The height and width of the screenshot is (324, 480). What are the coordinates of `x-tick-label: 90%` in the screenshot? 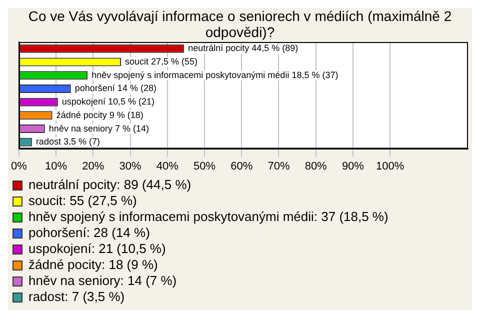 It's located at (353, 166).